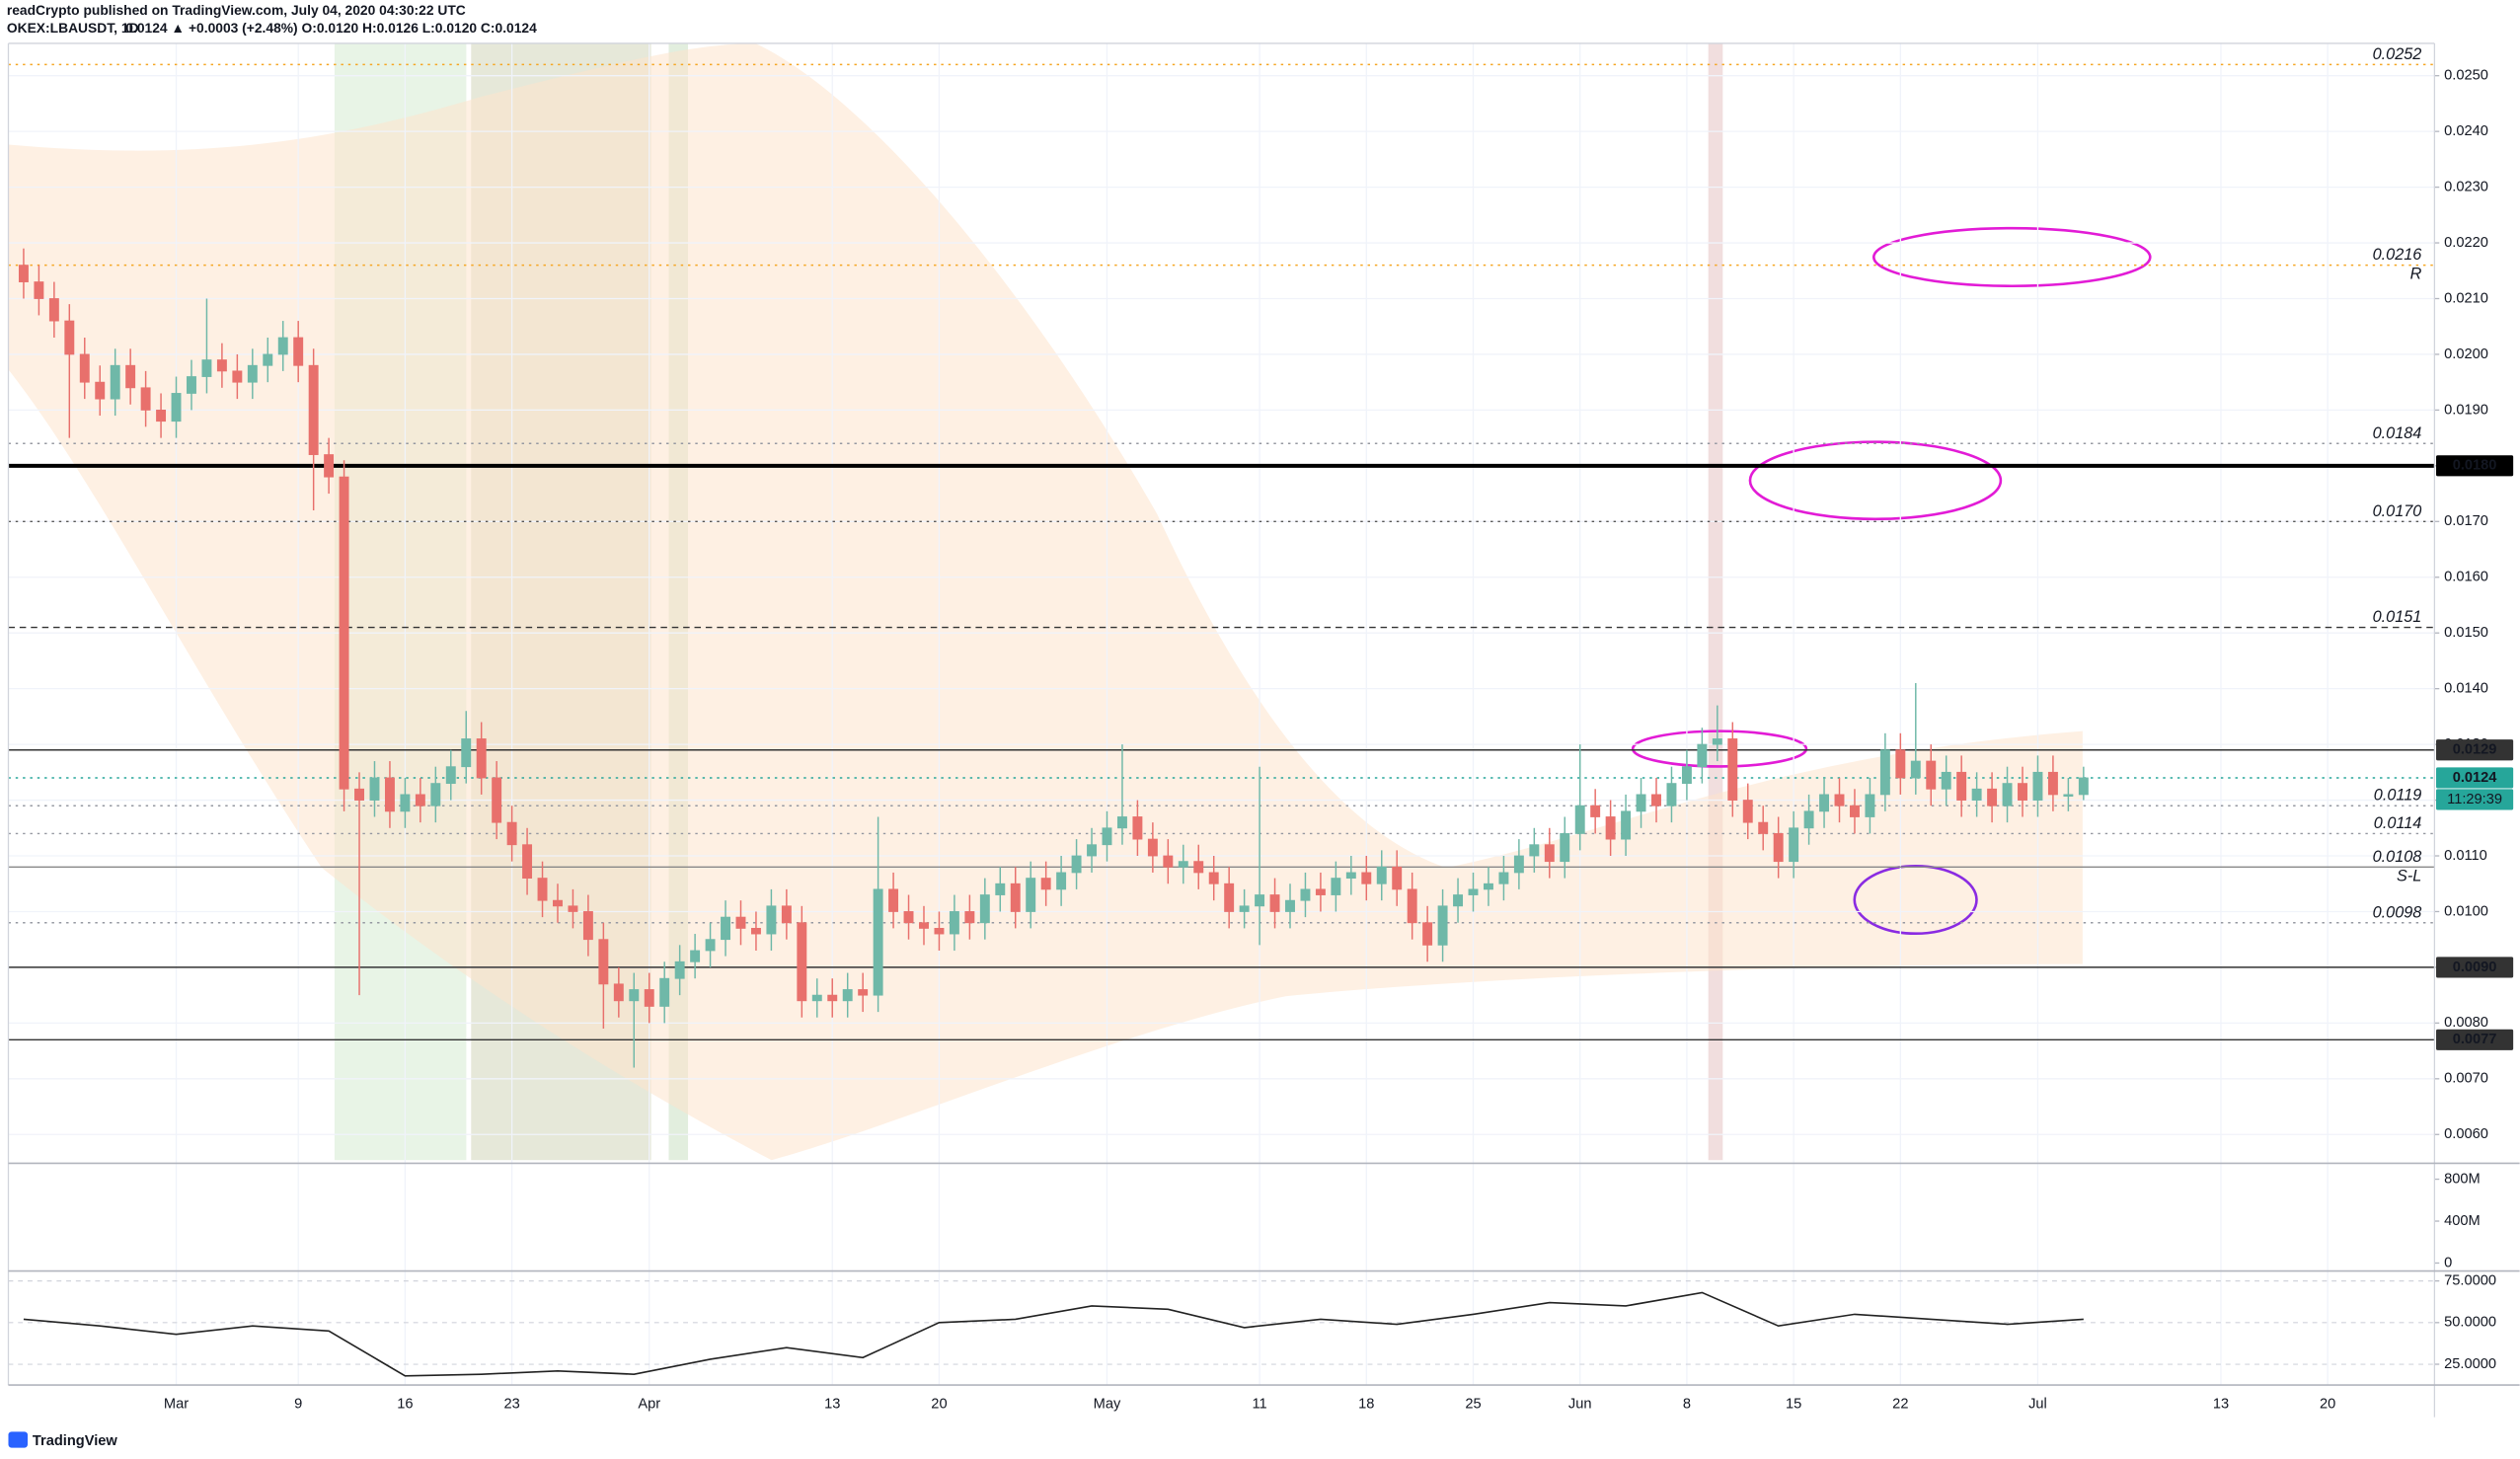 Image resolution: width=2520 pixels, height=1459 pixels. What do you see at coordinates (2466, 633) in the screenshot?
I see `y-tick-label: 0.0150` at bounding box center [2466, 633].